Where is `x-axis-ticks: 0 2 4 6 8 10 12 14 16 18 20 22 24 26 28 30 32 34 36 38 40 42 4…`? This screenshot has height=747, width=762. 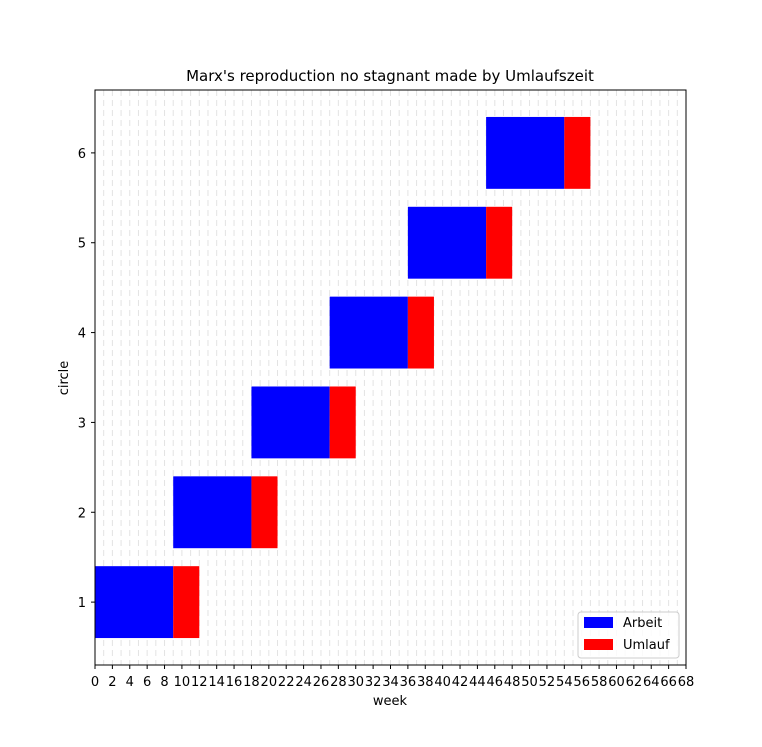
x-axis-ticks: 0 2 4 6 8 10 12 14 16 18 20 22 24 26 28 30 32 34 36 38 40 42 4… is located at coordinates (392, 677).